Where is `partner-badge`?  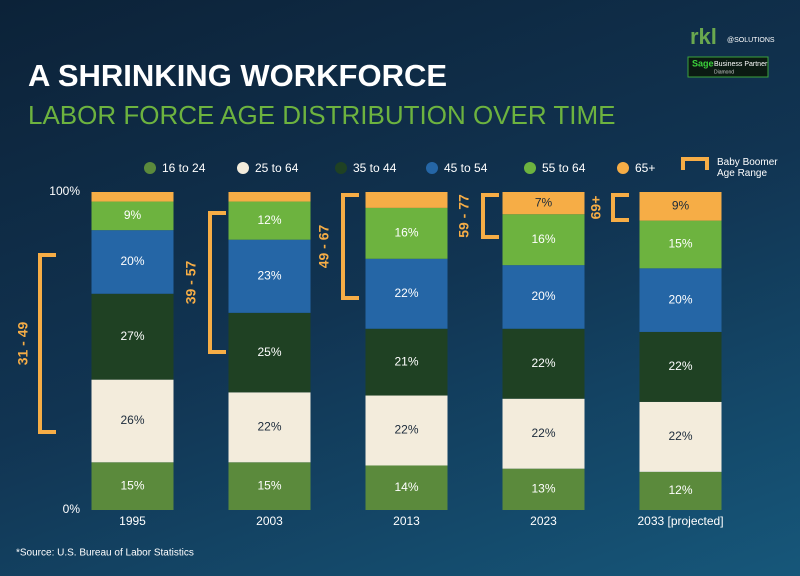
partner-badge is located at coordinates (728, 67).